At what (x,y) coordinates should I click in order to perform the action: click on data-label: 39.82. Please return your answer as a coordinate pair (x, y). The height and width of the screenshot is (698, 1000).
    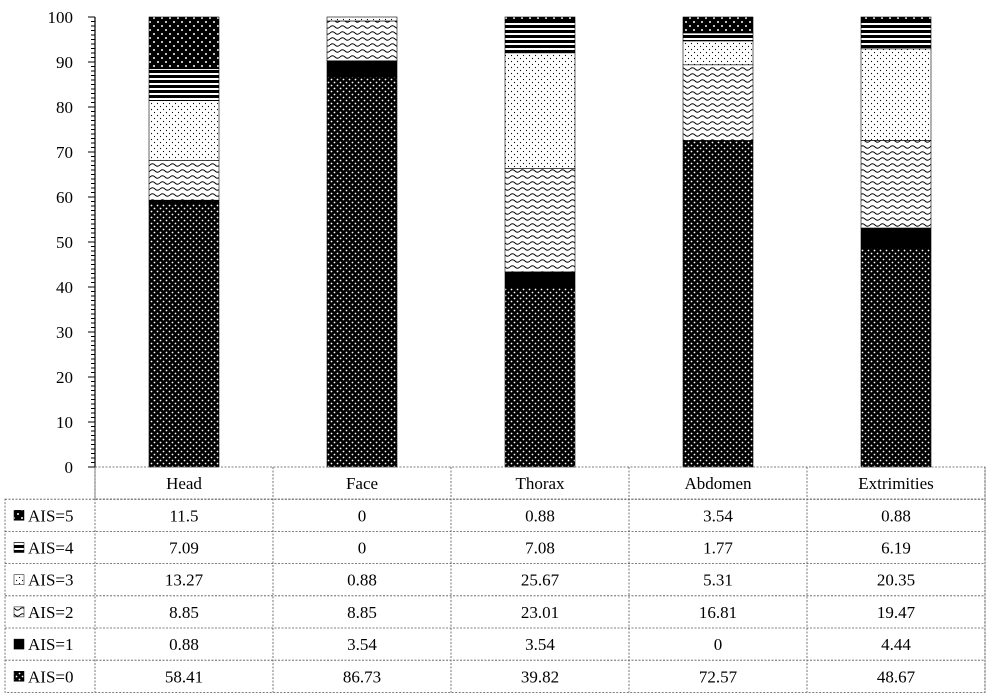
    Looking at the image, I should click on (540, 676).